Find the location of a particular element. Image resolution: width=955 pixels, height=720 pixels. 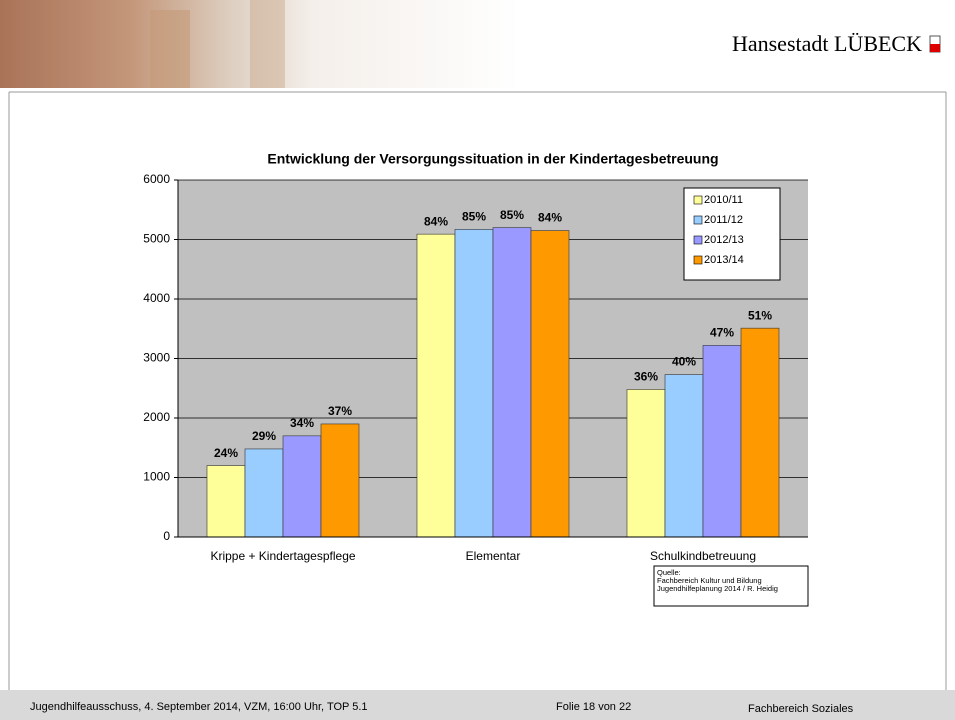

y-tick-label: 0 is located at coordinates (166, 536).